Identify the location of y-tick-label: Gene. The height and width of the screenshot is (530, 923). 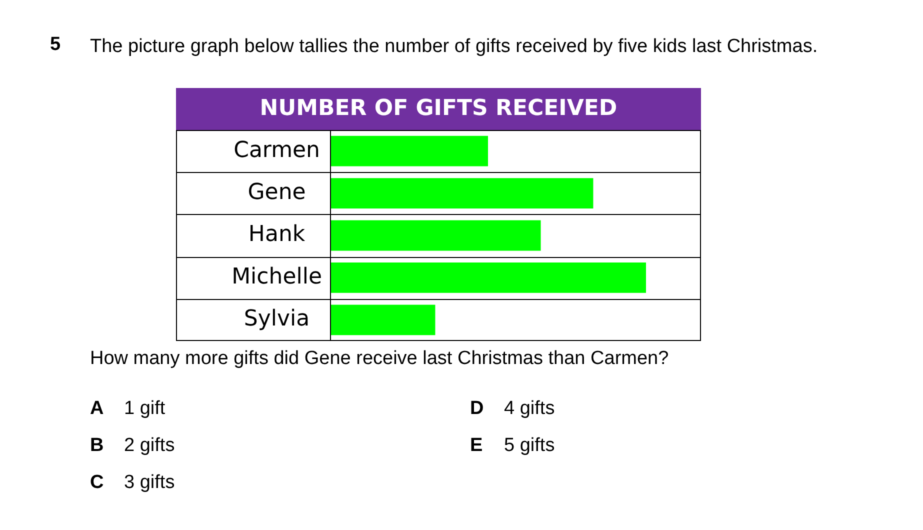
(277, 193).